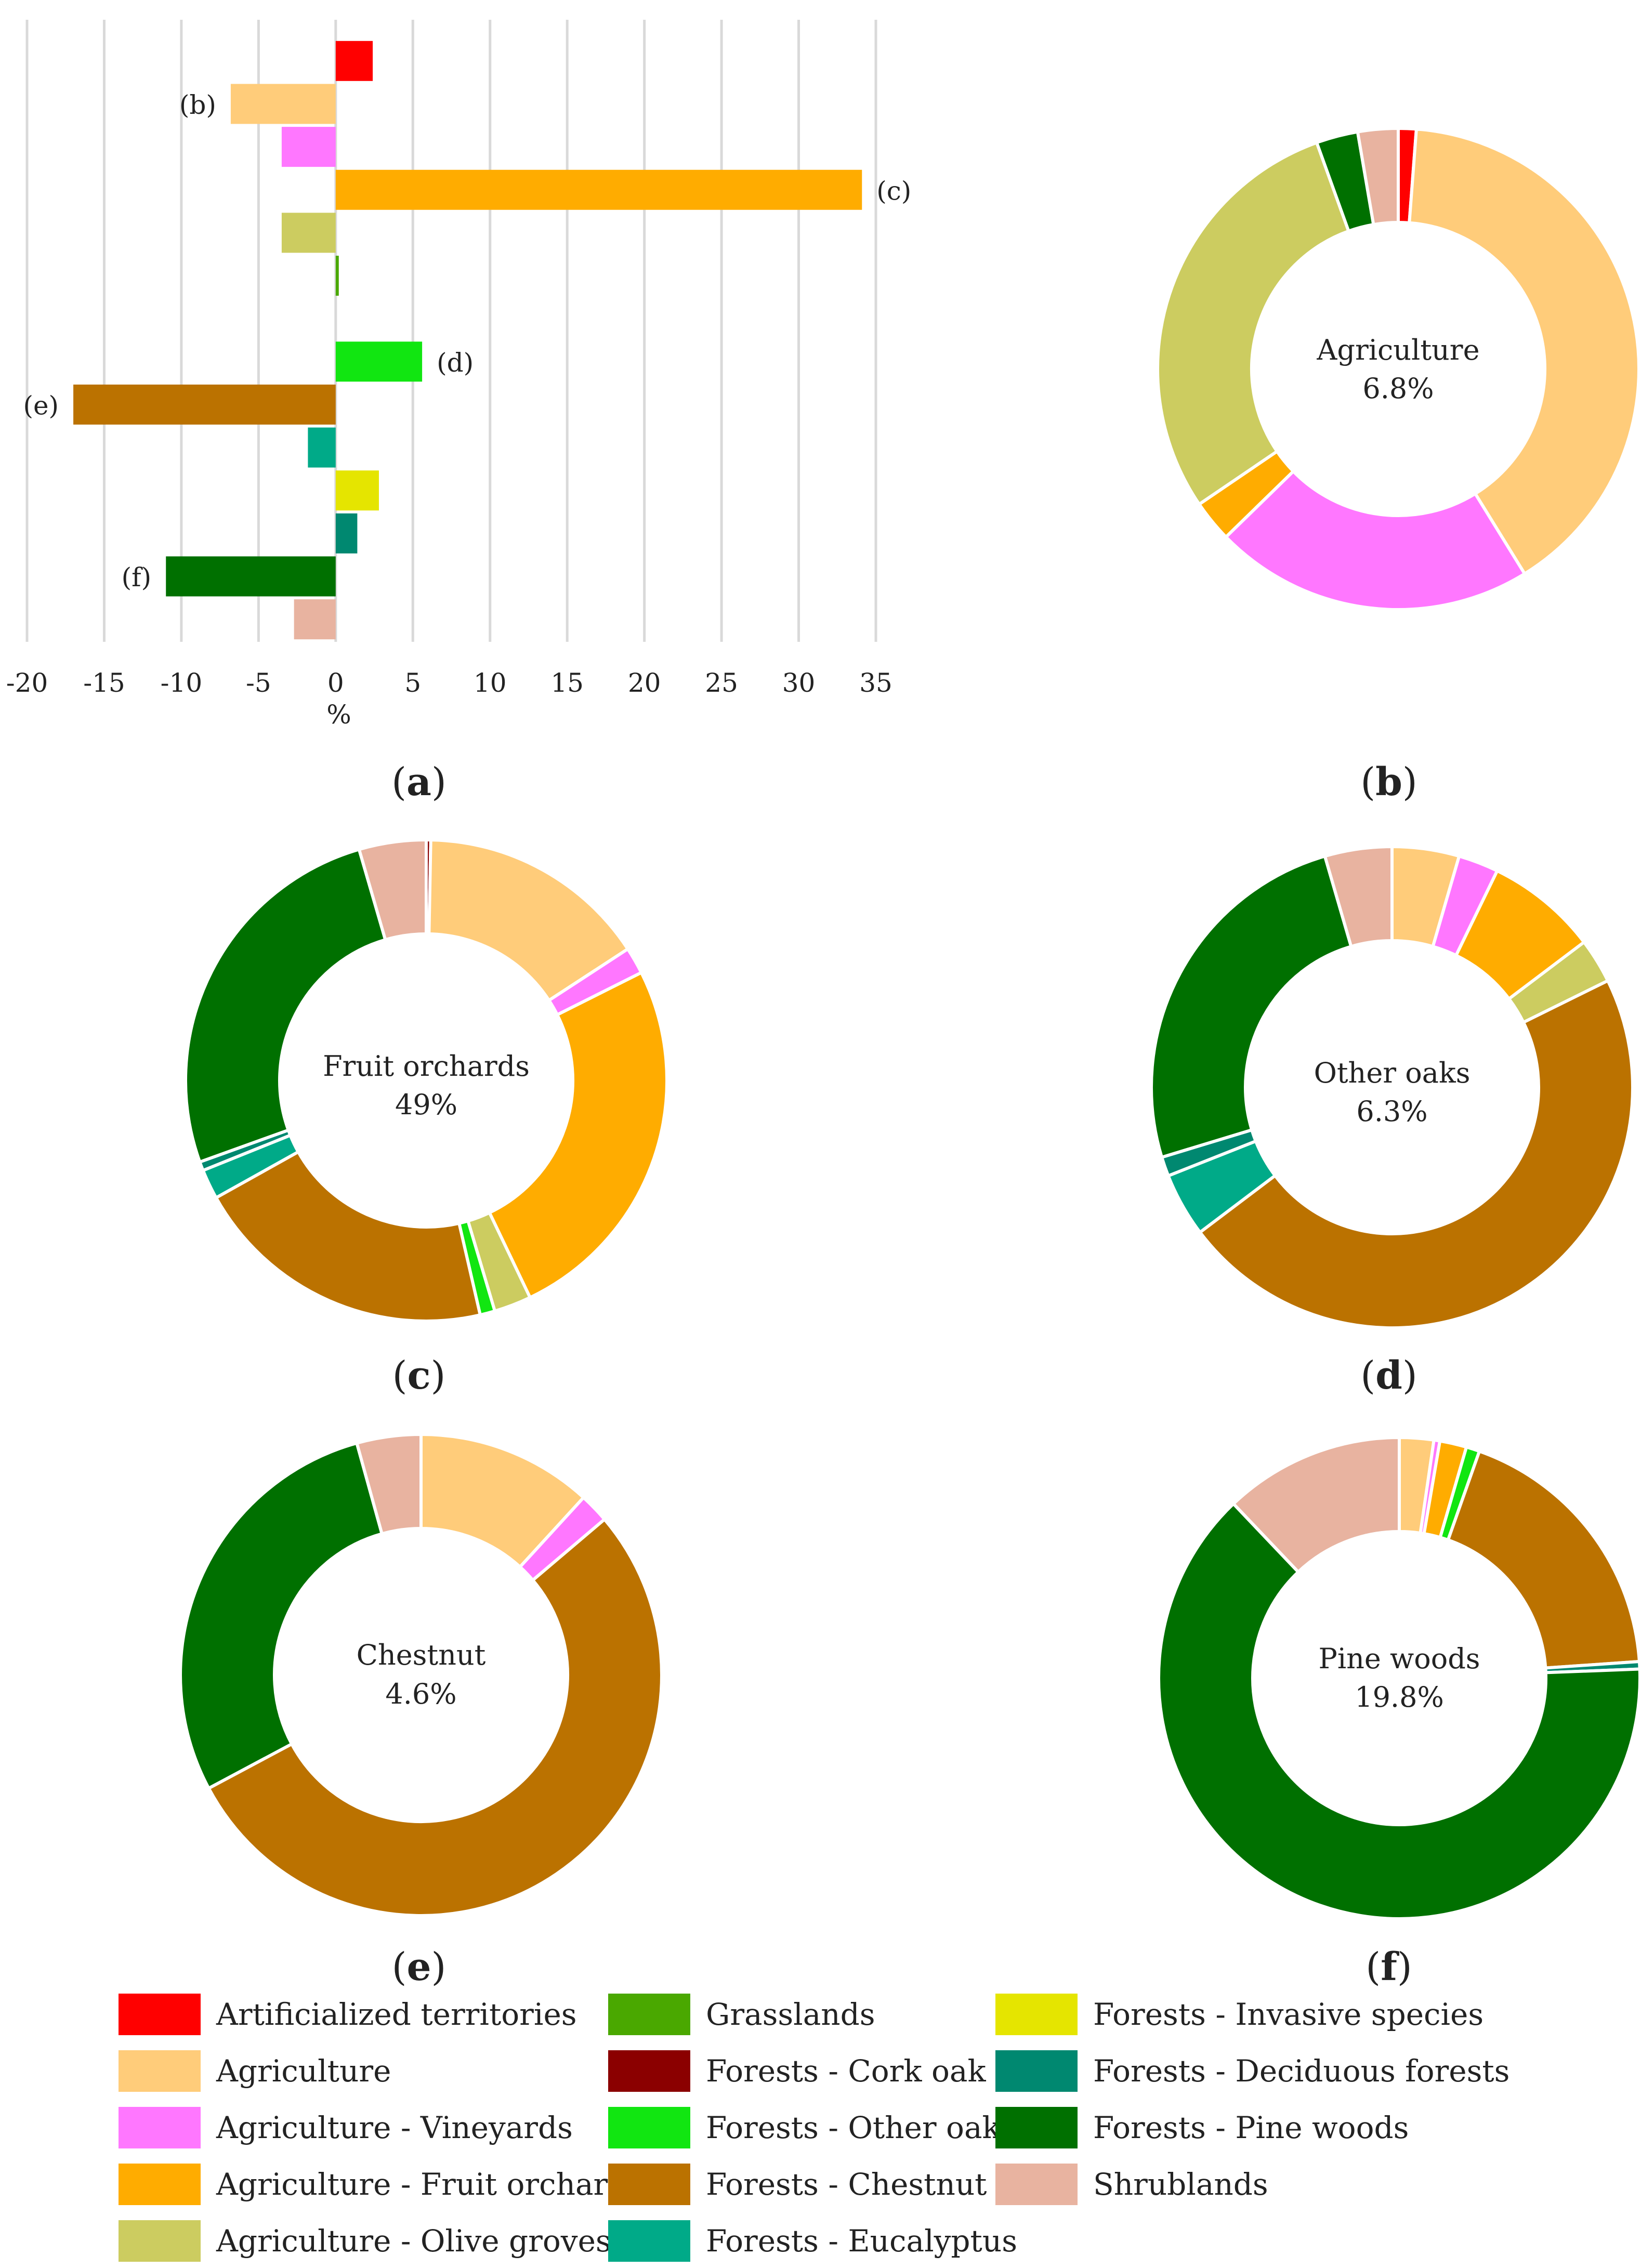 Image resolution: width=1641 pixels, height=2268 pixels. Describe the element at coordinates (449, 683) in the screenshot. I see `bar-tick-labels: -20 -15 -10 -5 0 5 10 15 20 25 30 35` at that location.